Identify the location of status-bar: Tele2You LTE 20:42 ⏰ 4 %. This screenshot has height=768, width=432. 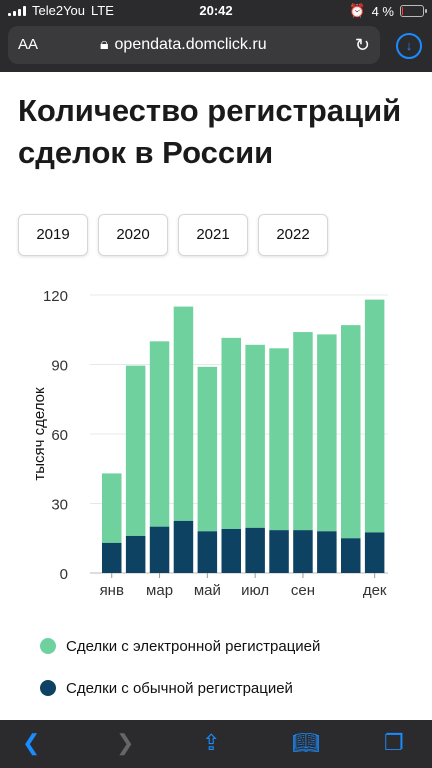
(216, 11).